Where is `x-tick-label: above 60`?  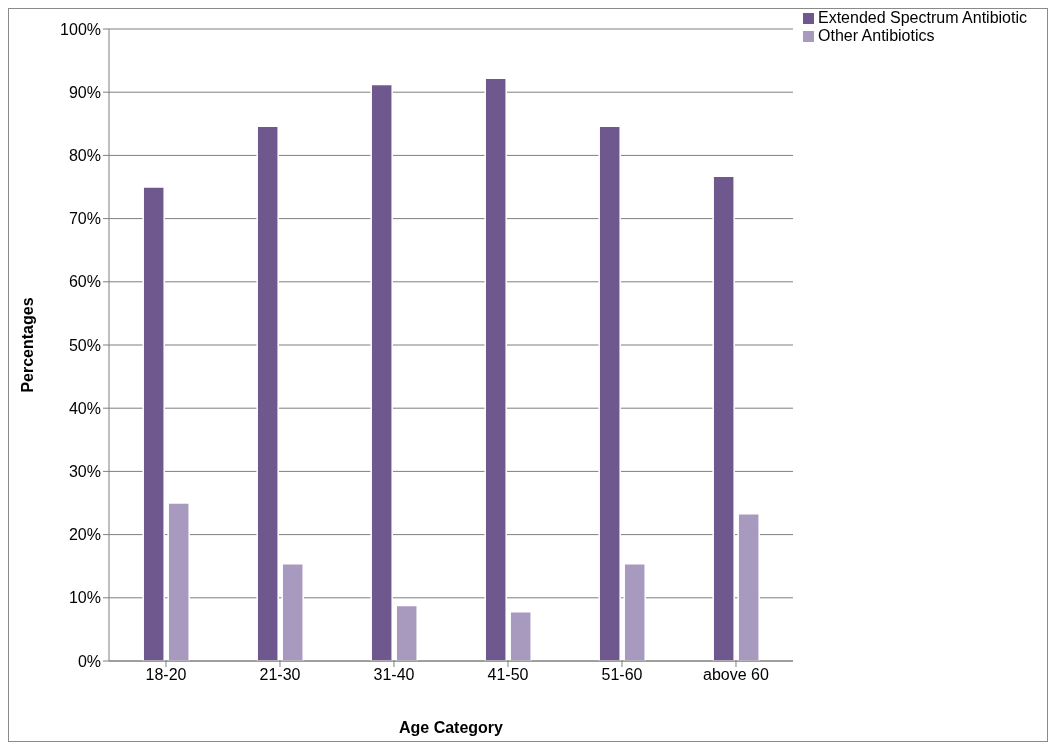 x-tick-label: above 60 is located at coordinates (736, 675).